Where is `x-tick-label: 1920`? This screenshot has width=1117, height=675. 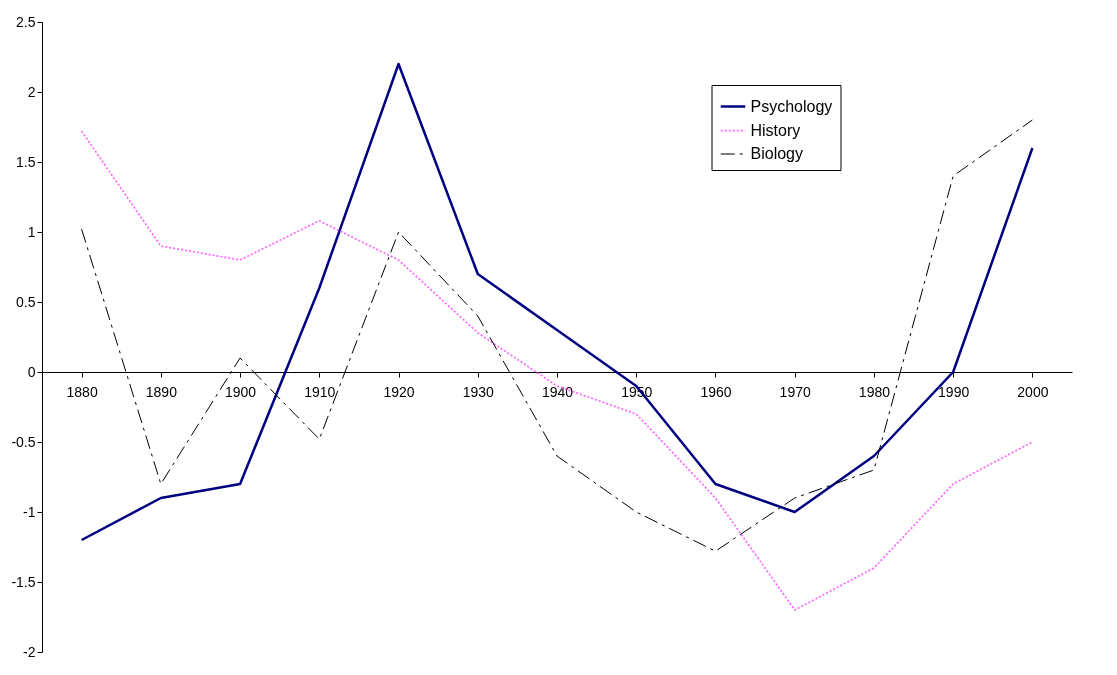 x-tick-label: 1920 is located at coordinates (399, 391).